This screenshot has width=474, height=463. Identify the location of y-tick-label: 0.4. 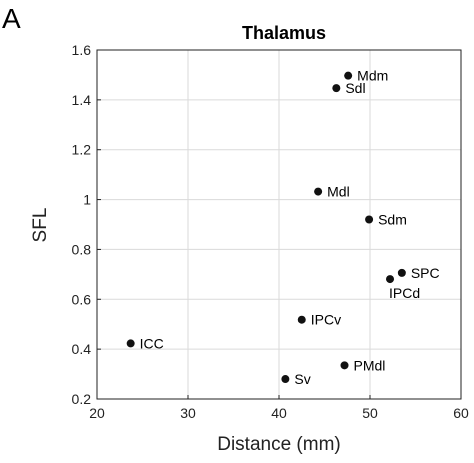
(82, 349).